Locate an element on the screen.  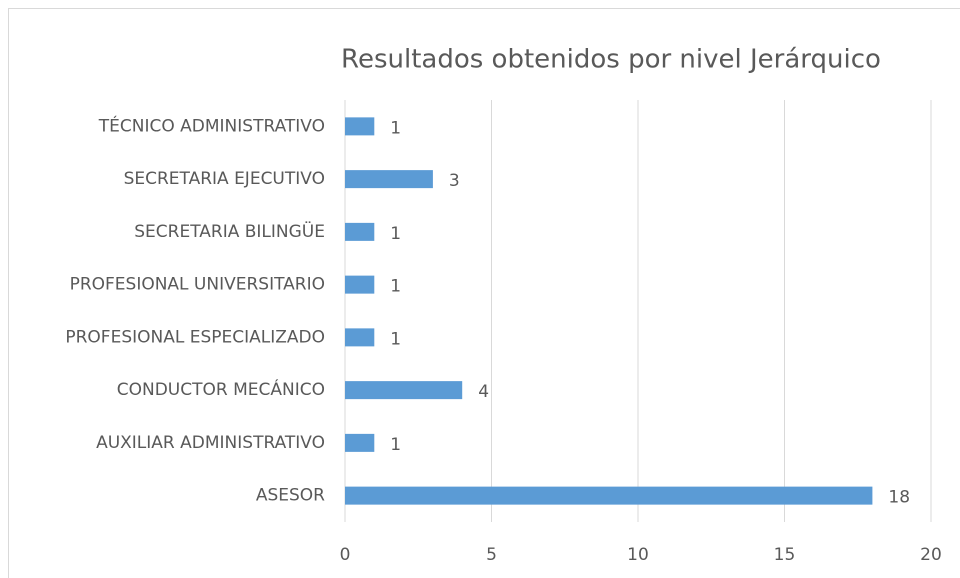
x-tick-label: 10 is located at coordinates (638, 555).